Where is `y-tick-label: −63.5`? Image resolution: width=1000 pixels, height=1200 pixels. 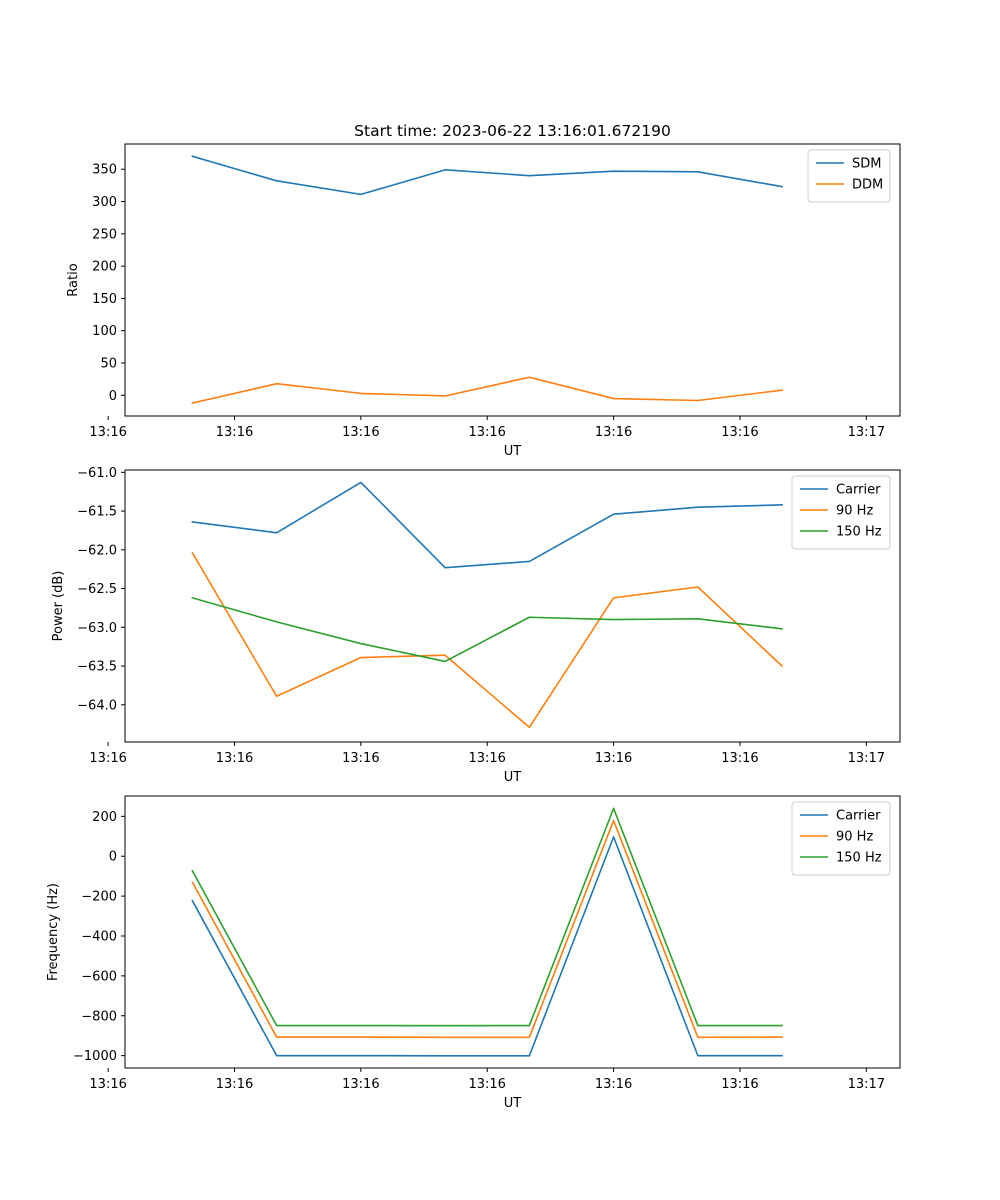 y-tick-label: −63.5 is located at coordinates (97, 667).